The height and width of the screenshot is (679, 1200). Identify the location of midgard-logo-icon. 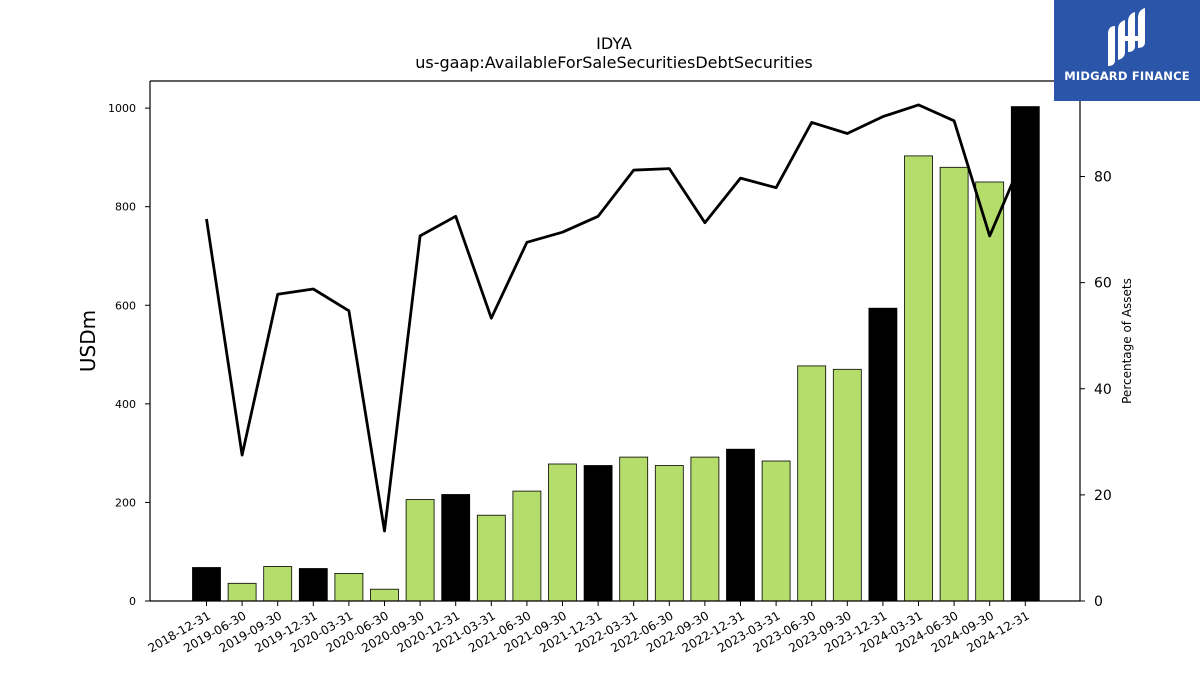
(1126, 37).